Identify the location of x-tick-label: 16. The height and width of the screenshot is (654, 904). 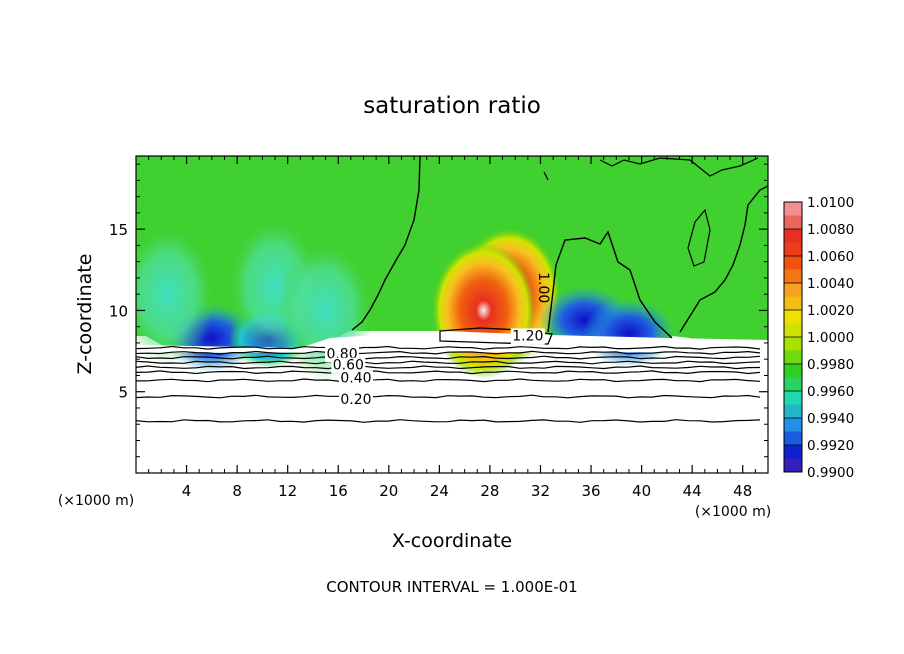
(338, 491).